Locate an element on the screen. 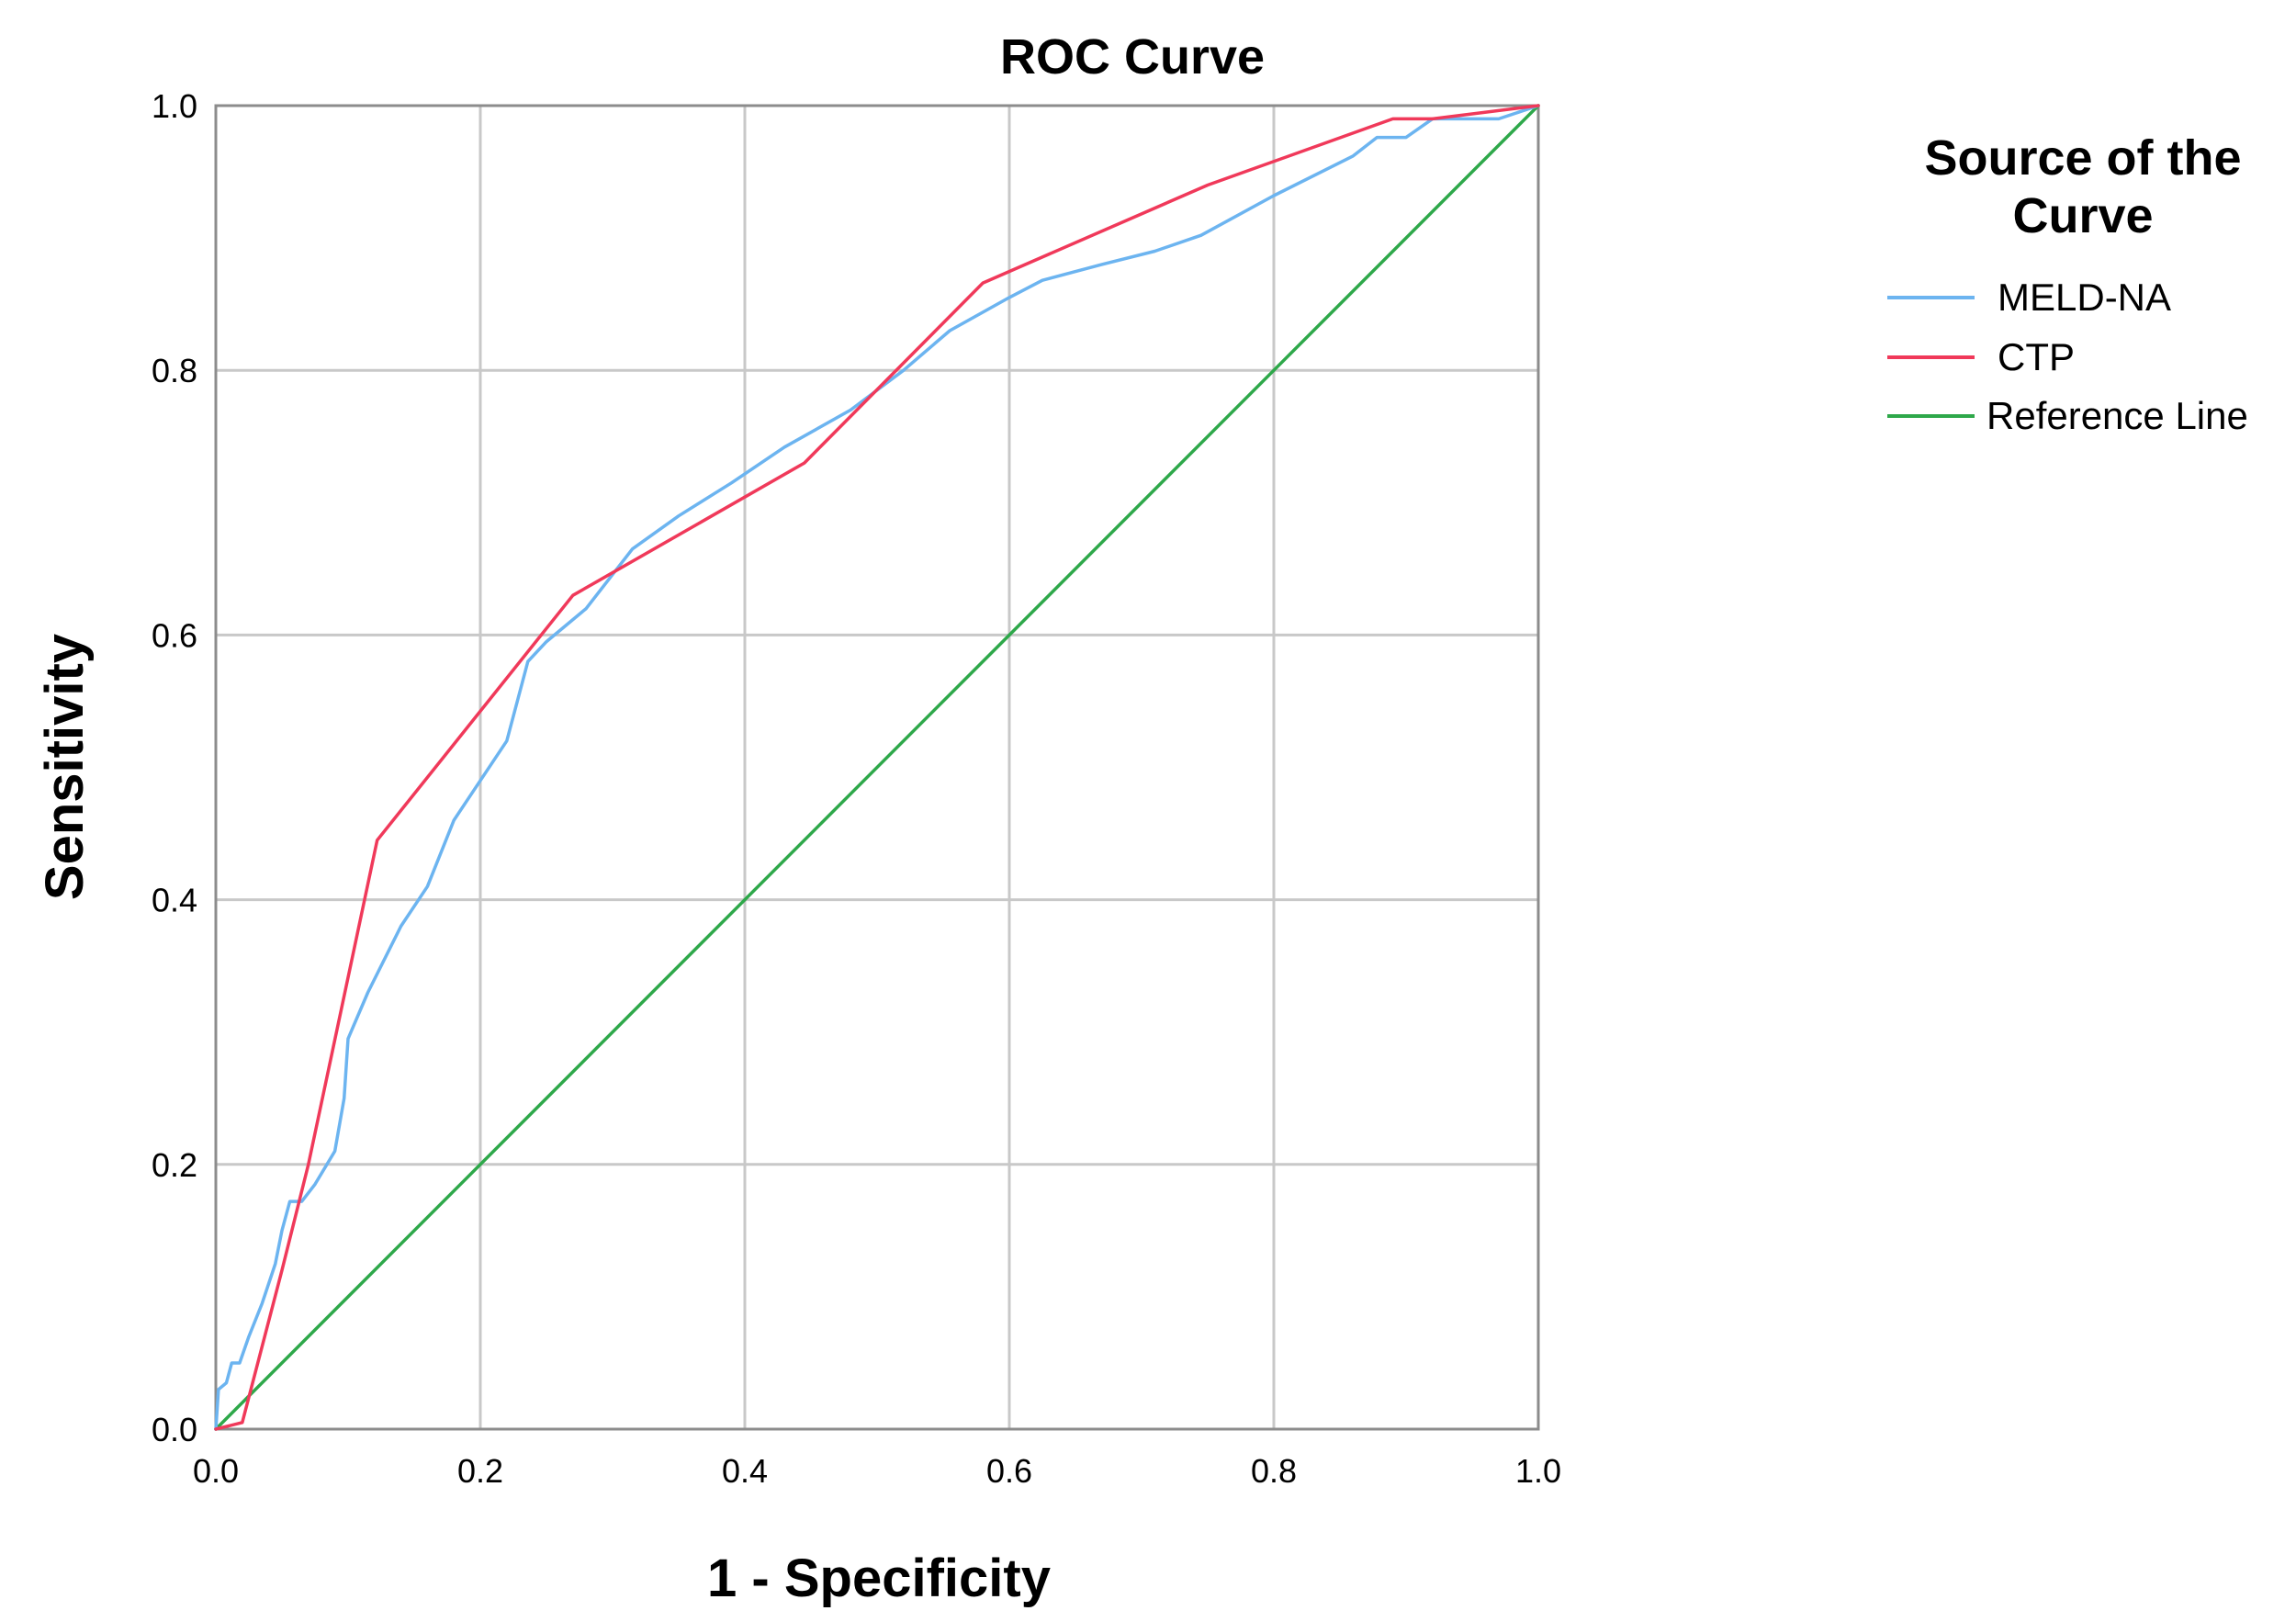 This screenshot has height=1622, width=2296. legend-title-line1: Source of the is located at coordinates (2082, 158).